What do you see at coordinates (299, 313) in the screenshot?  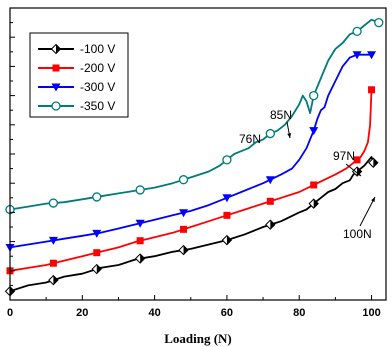 I see `x-tick-label: 80` at bounding box center [299, 313].